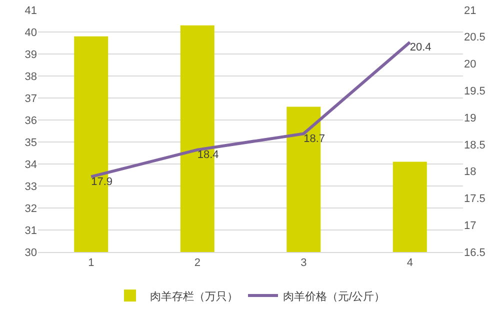 The height and width of the screenshot is (320, 503). Describe the element at coordinates (91, 263) in the screenshot. I see `x-tick-label: 1` at that location.